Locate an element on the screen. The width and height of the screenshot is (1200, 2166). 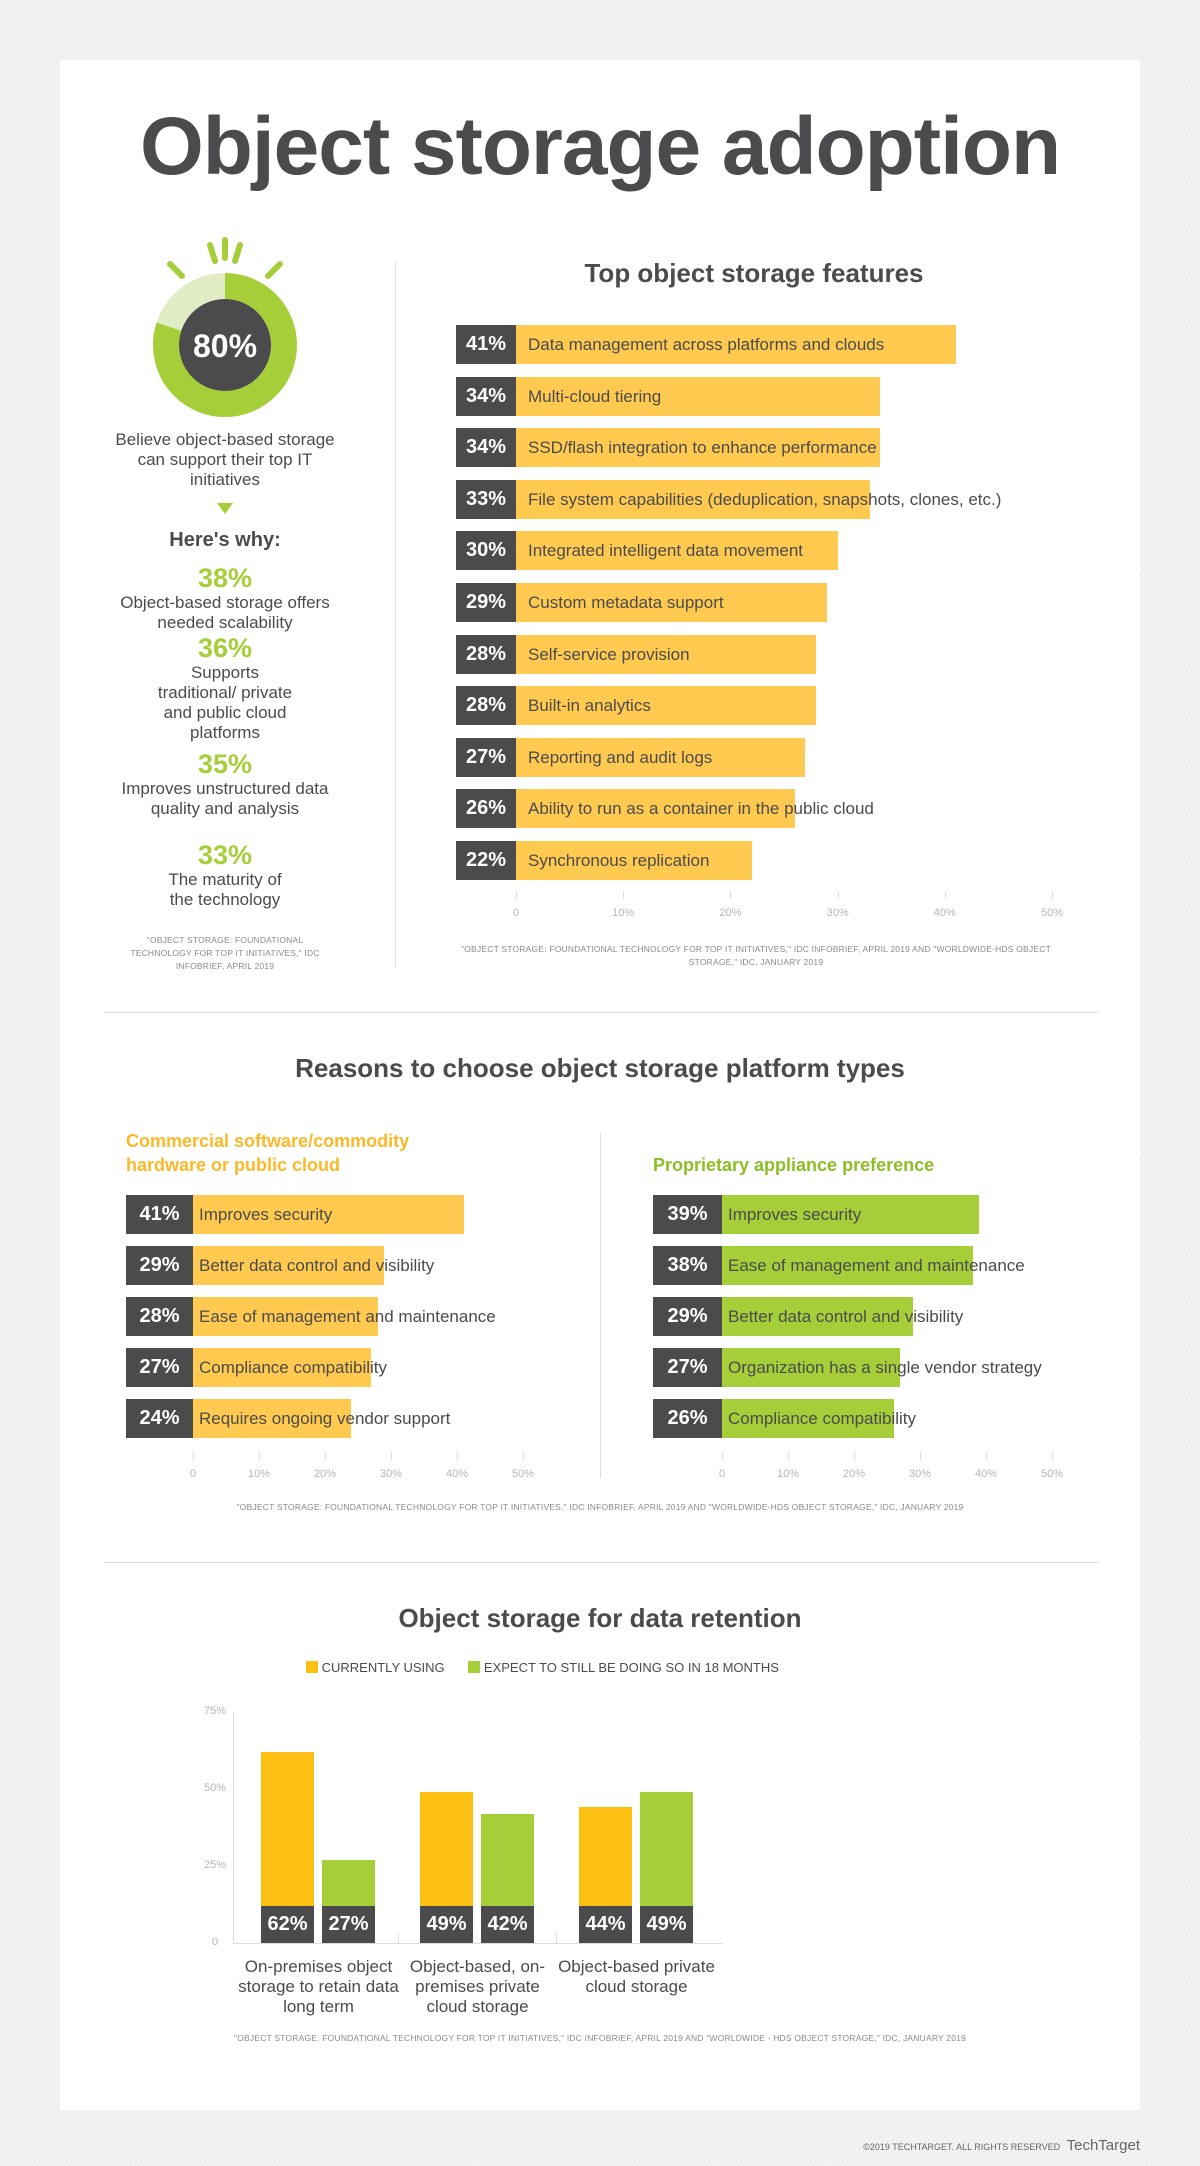
bar-row: 30% Integrated intelligent data movement is located at coordinates (806, 551).